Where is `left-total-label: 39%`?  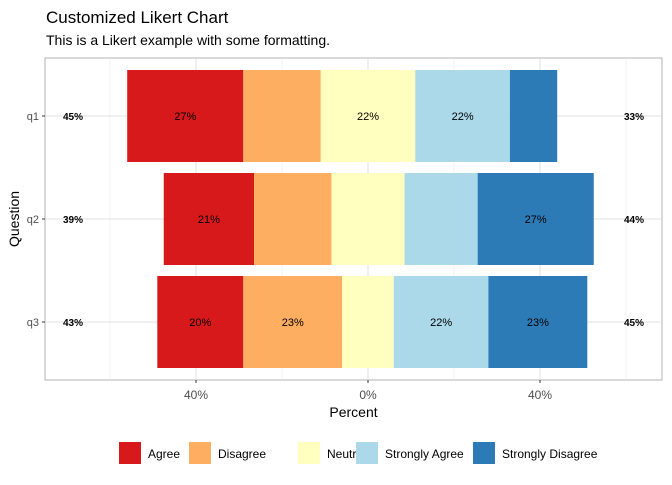
left-total-label: 39% is located at coordinates (73, 220).